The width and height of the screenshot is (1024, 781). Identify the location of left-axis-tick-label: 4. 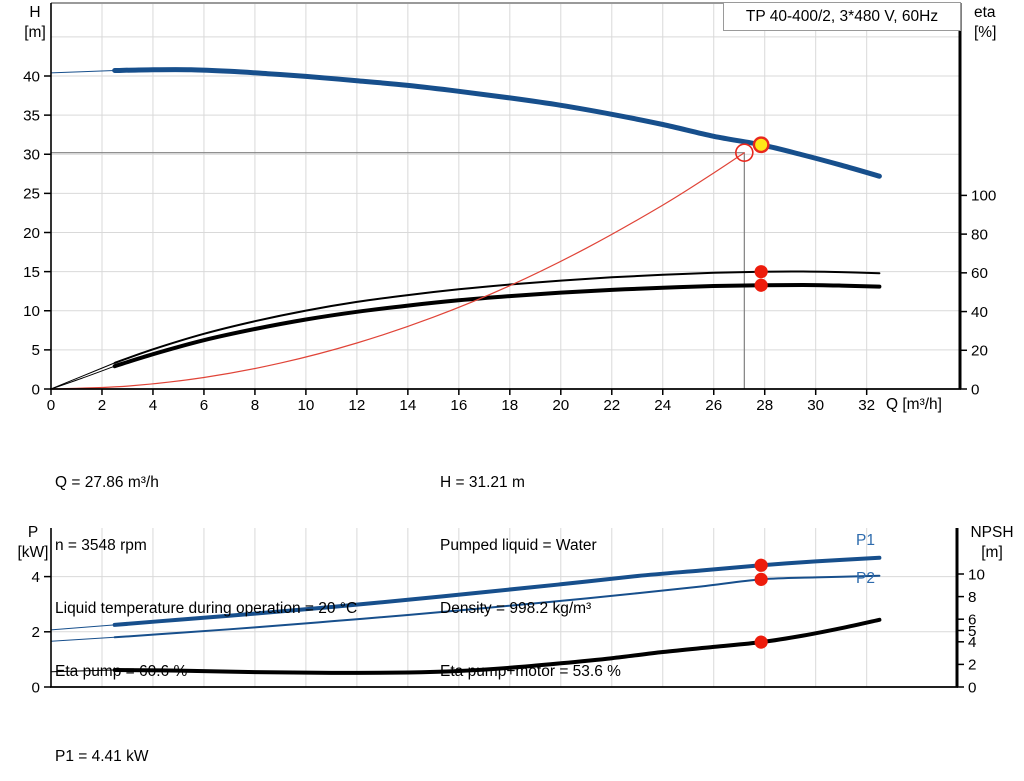
(36, 577).